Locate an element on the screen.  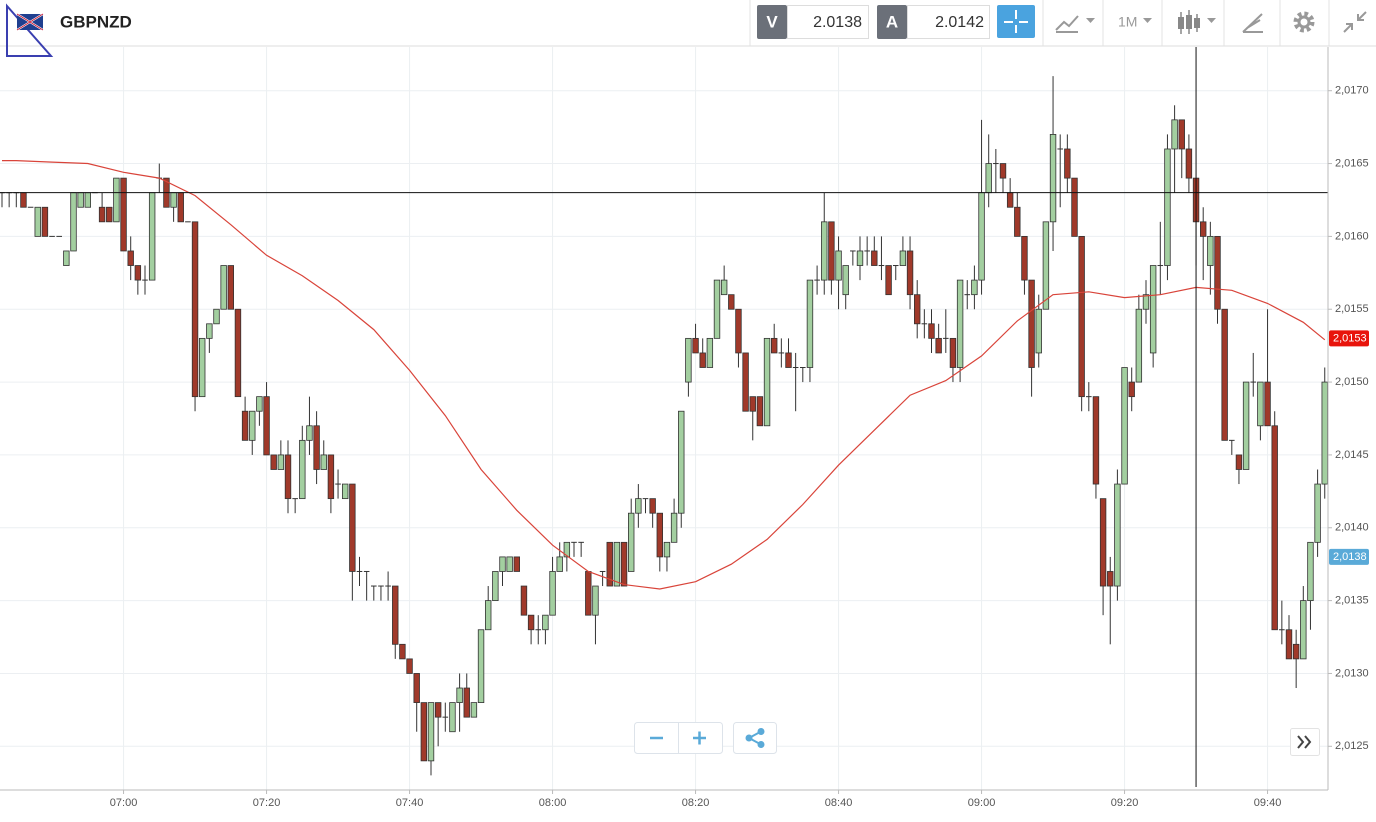
dropdown-arrow is located at coordinates (1147, 20).